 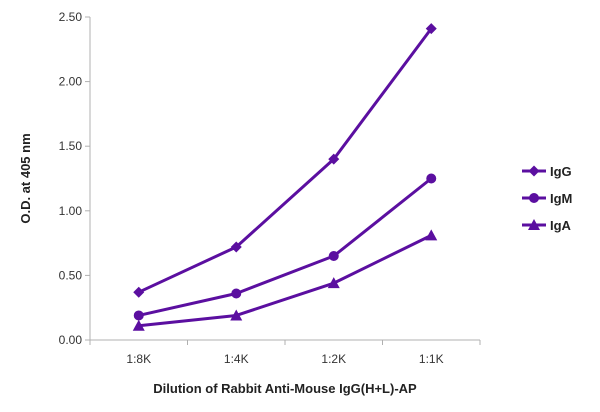 I want to click on x-tick-label: 1:4K, so click(x=236, y=359).